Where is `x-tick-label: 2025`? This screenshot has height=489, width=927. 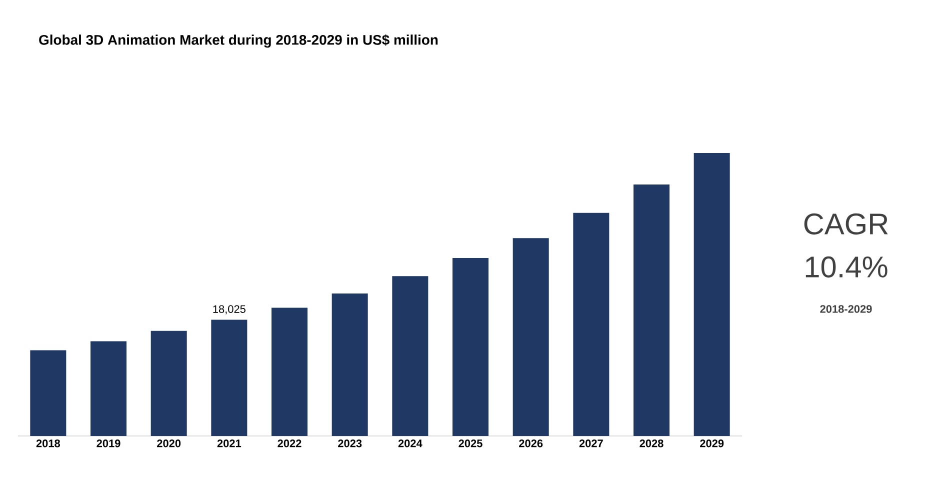
x-tick-label: 2025 is located at coordinates (470, 444).